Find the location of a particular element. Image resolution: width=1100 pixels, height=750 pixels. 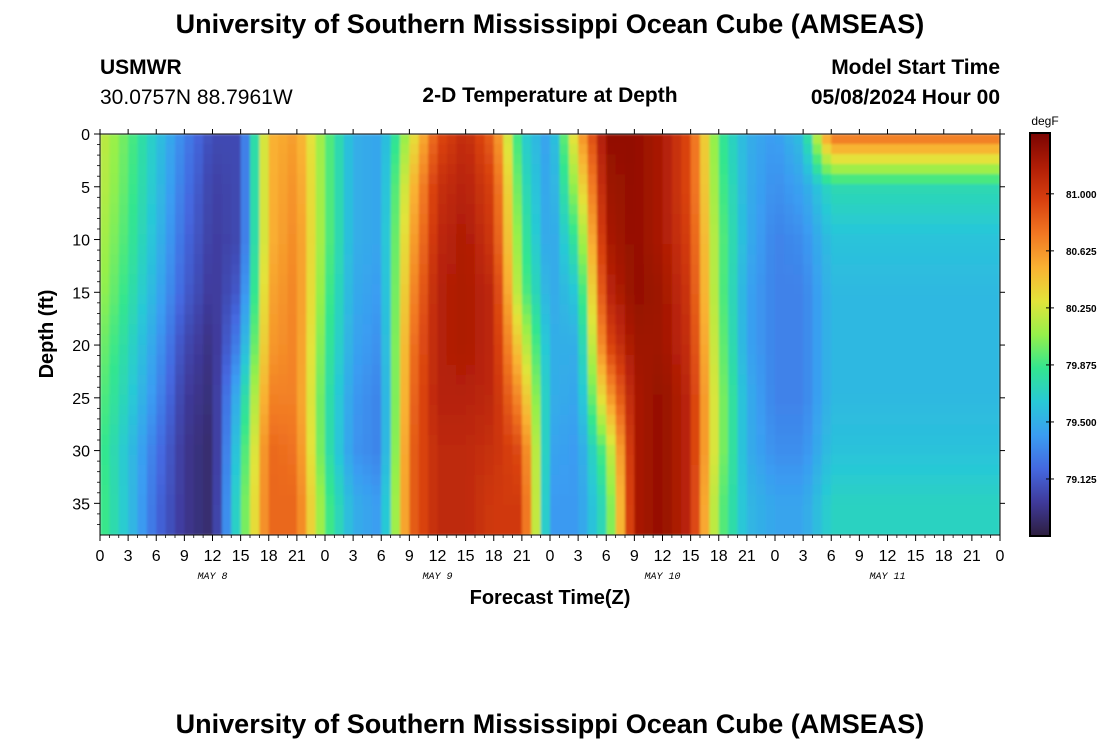

x-tick-label: 15 is located at coordinates (916, 556).